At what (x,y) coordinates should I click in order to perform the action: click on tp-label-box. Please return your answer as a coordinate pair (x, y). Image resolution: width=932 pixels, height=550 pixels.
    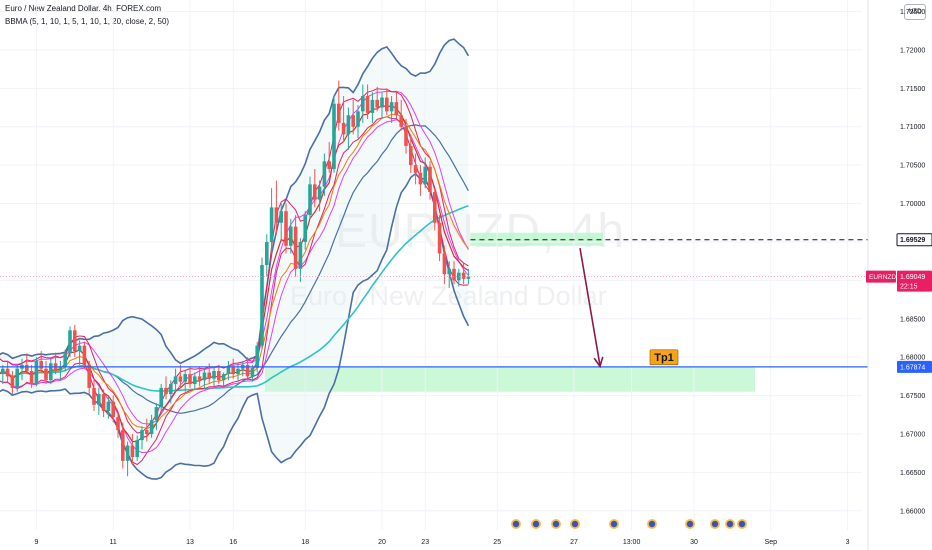
    Looking at the image, I should click on (664, 357).